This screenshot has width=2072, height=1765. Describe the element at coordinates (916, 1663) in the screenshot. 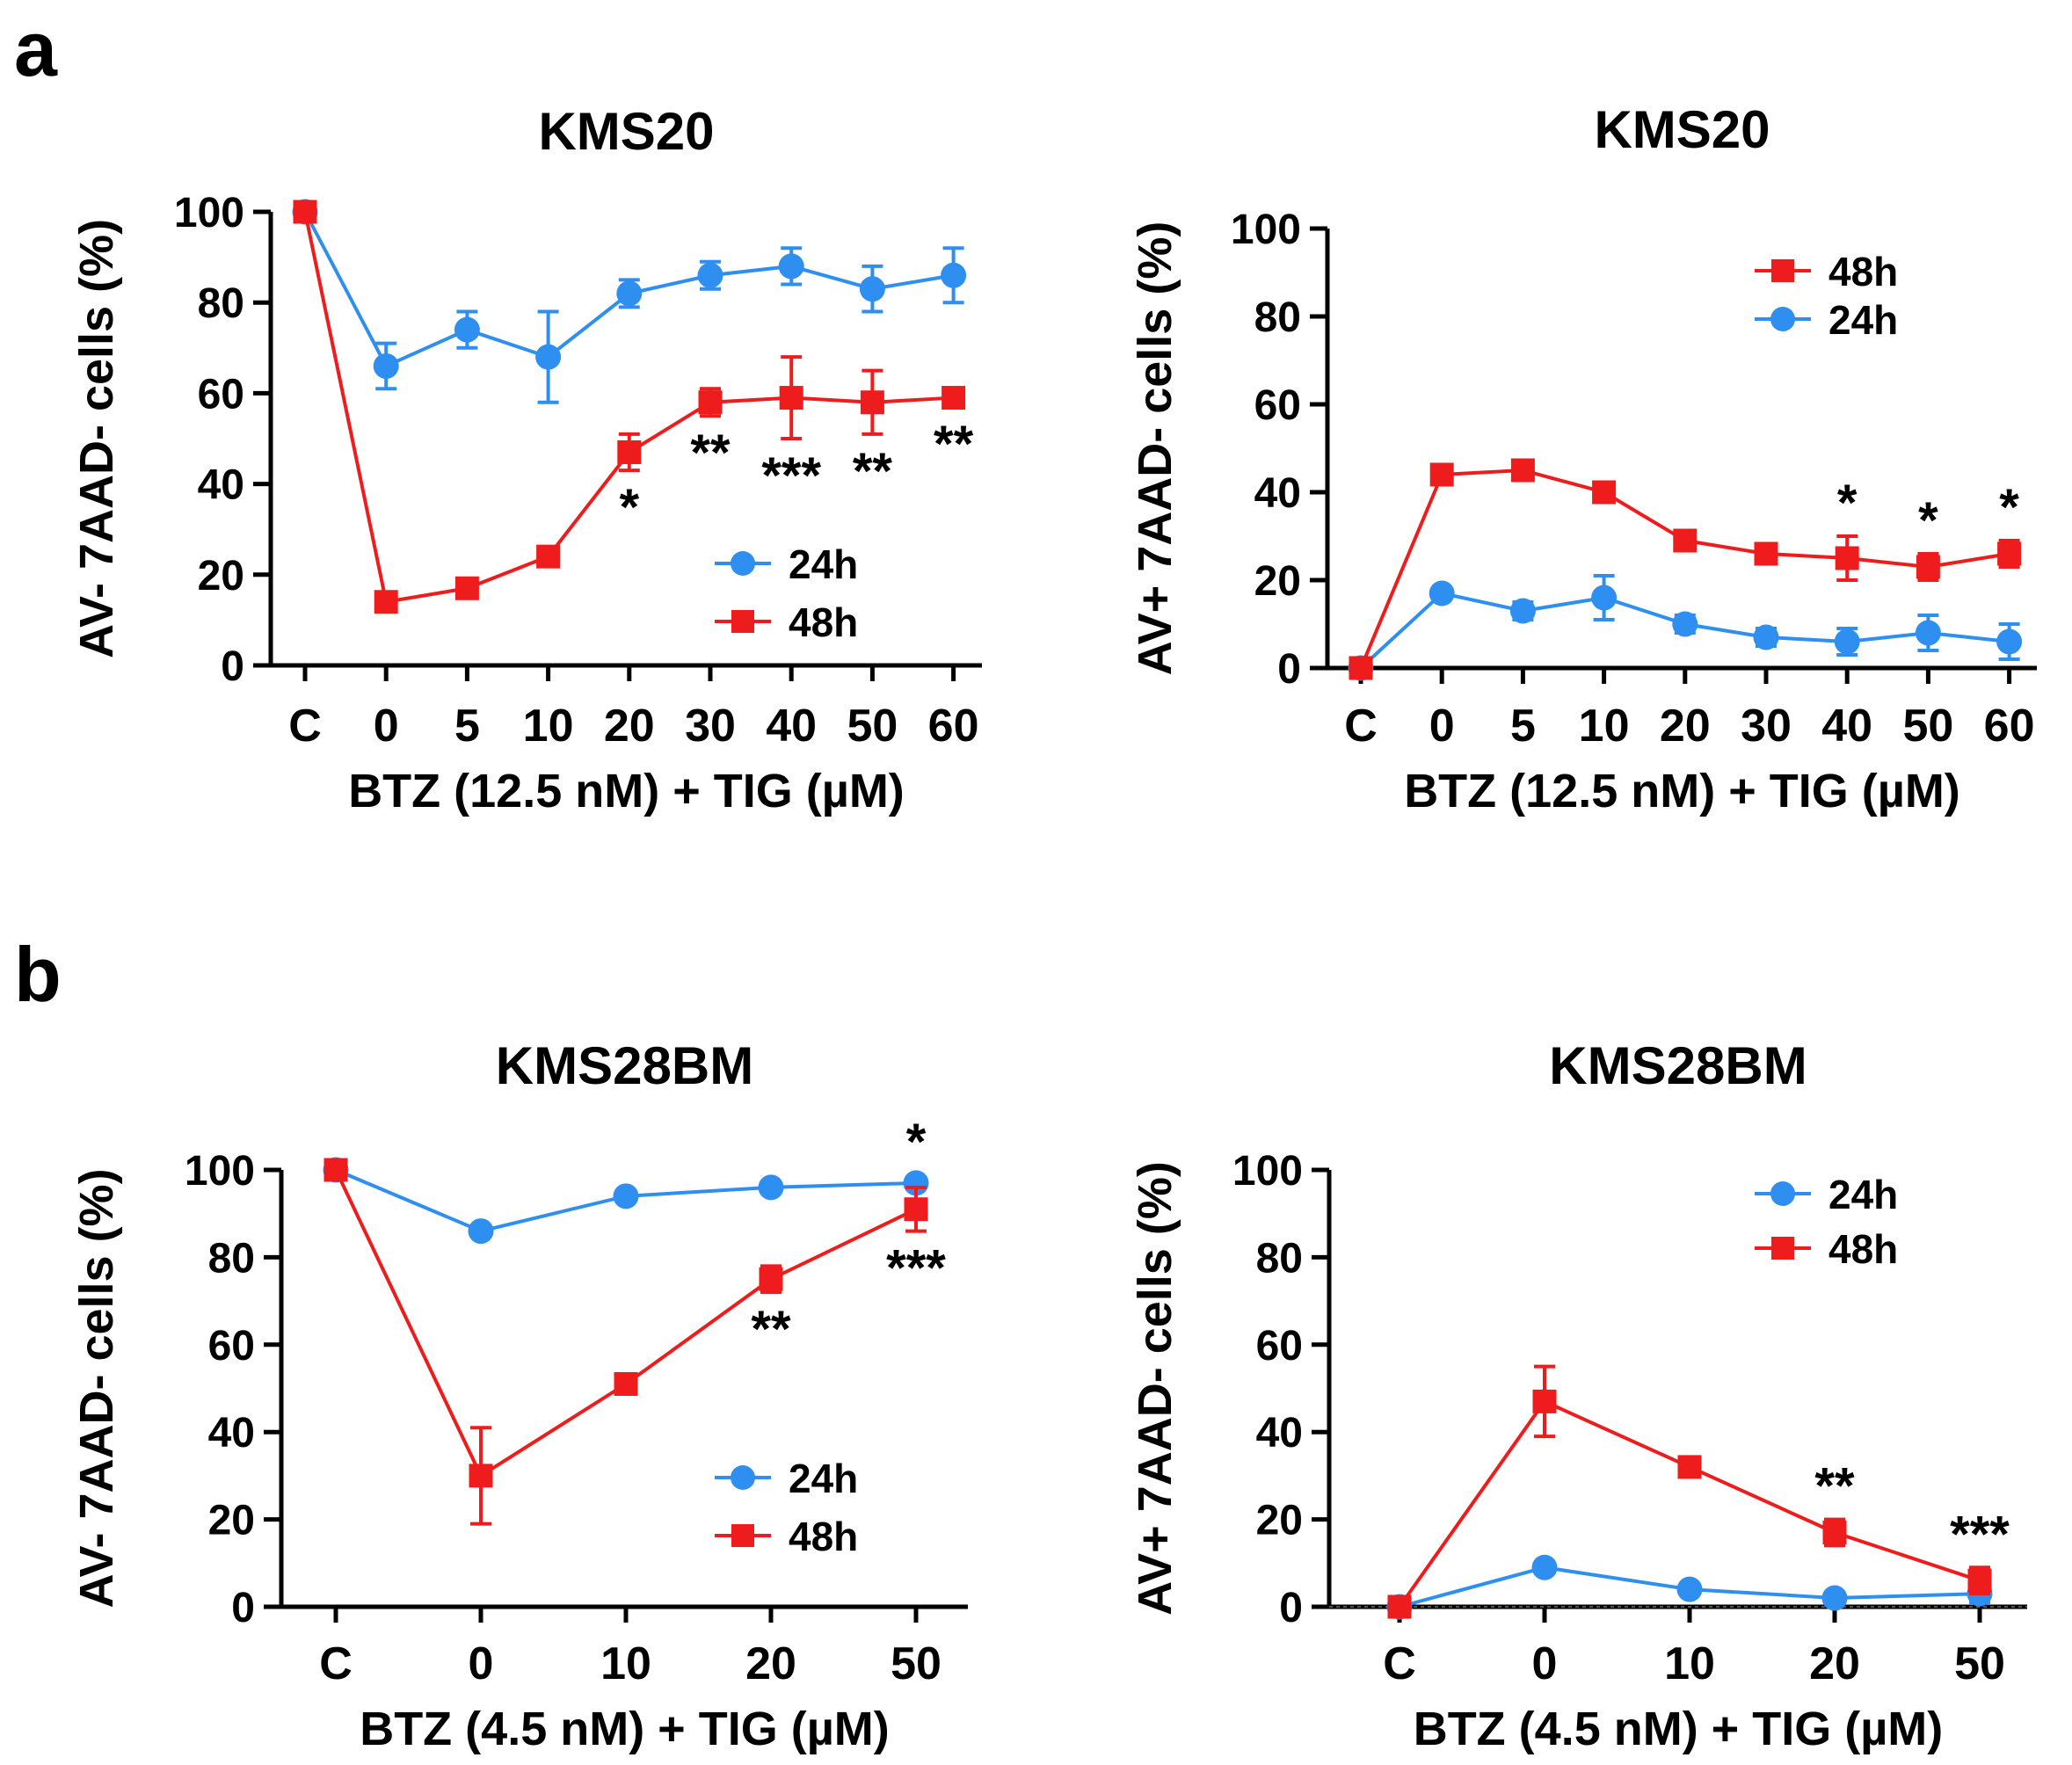

I see `chart3-x-tick-label: 50` at that location.